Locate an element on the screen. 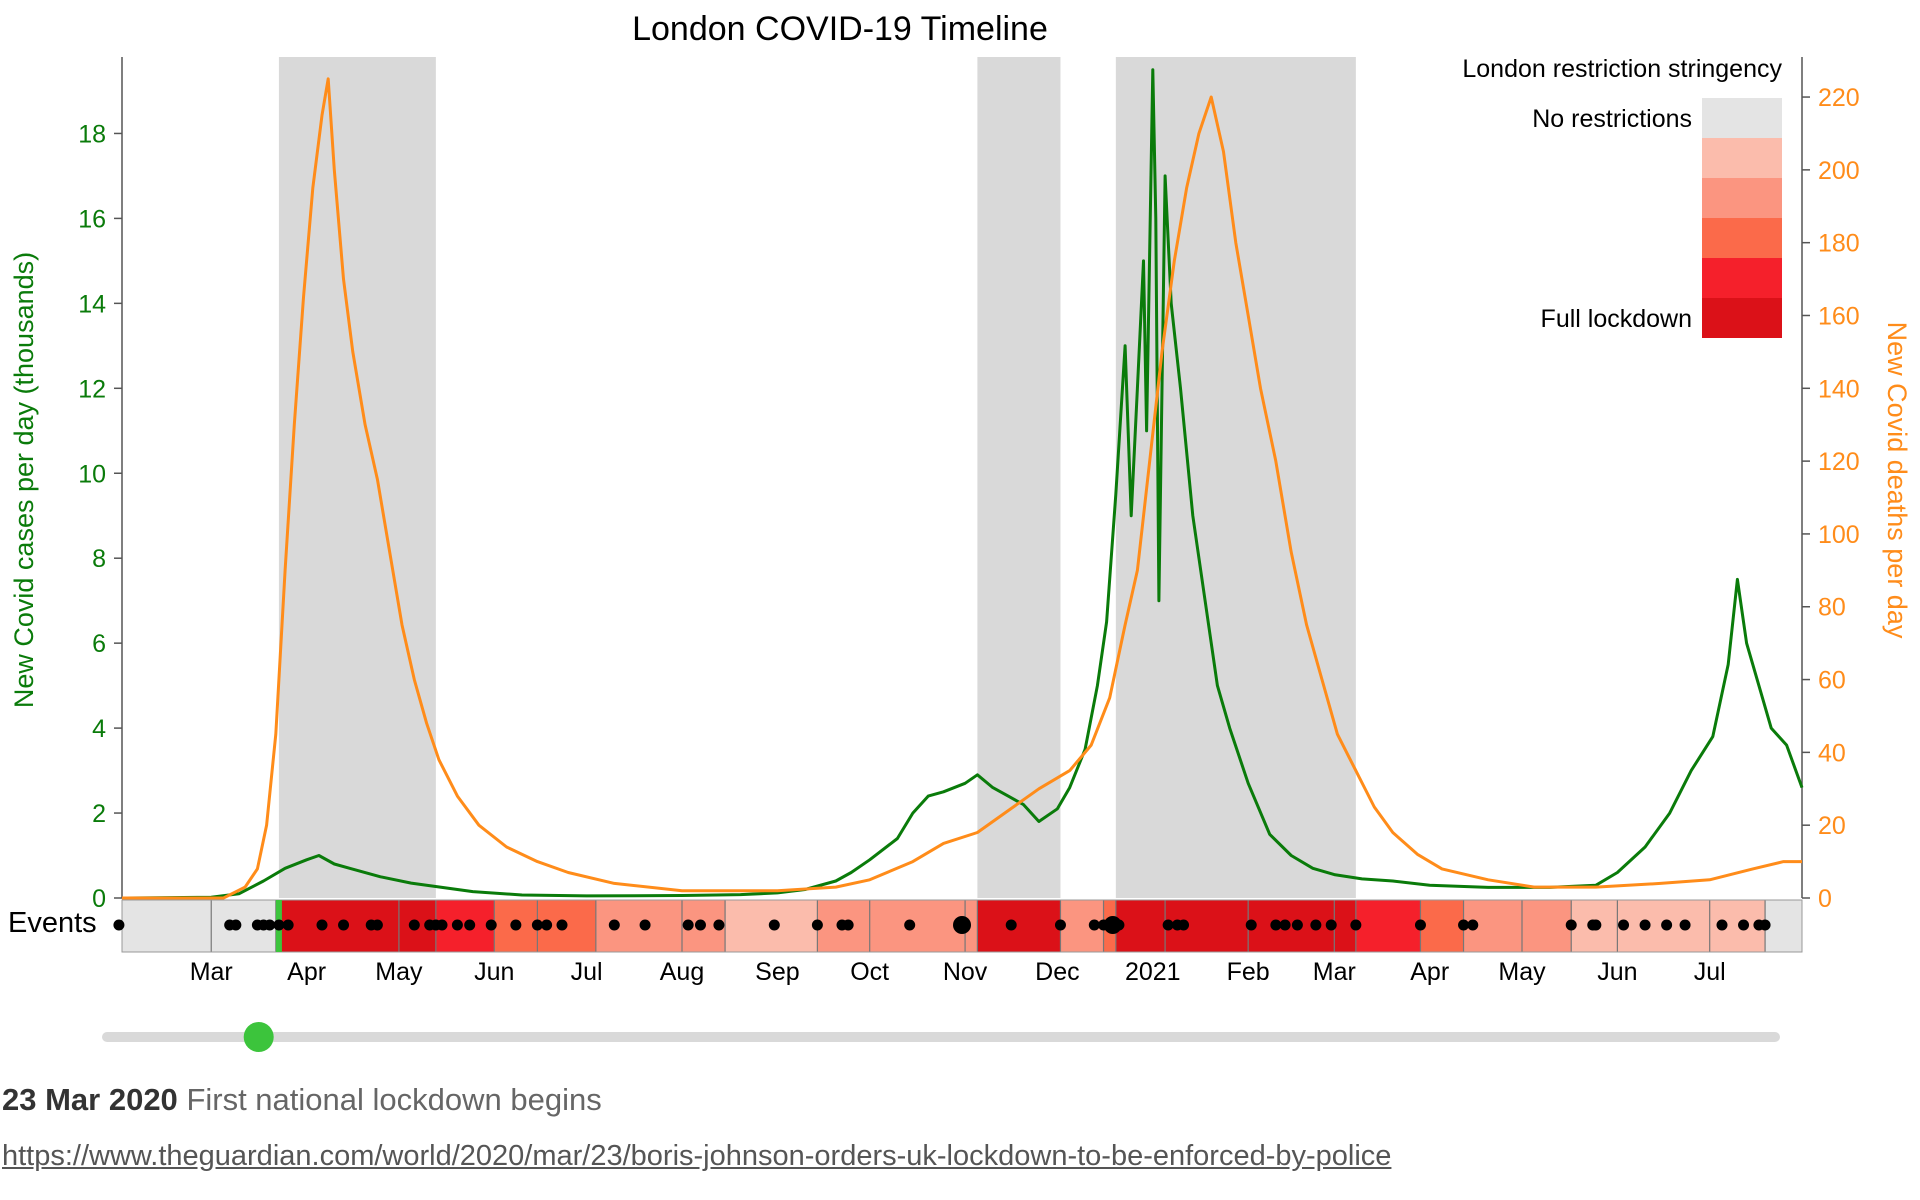 The image size is (1920, 1200). events-row is located at coordinates (958, 926).